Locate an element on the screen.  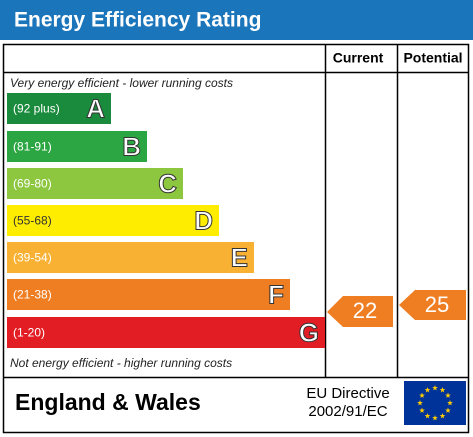
band-letter: G is located at coordinates (309, 332).